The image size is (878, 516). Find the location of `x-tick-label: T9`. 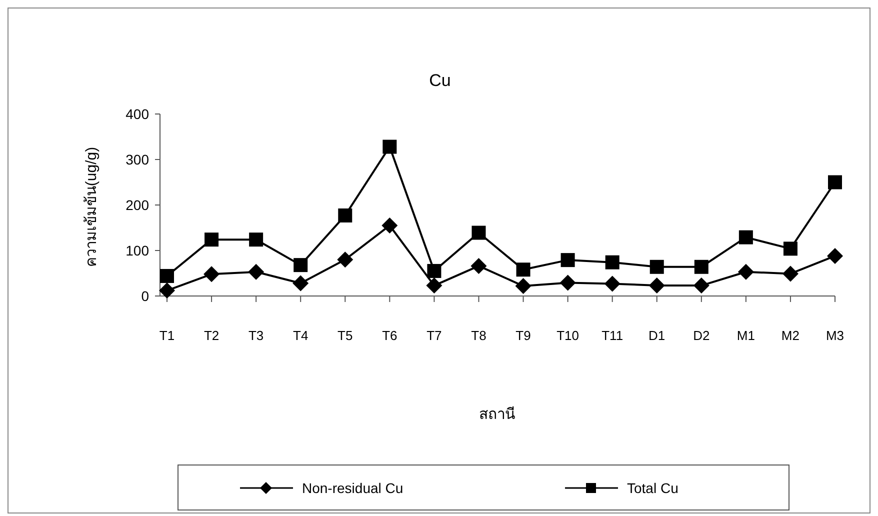

x-tick-label: T9 is located at coordinates (523, 335).